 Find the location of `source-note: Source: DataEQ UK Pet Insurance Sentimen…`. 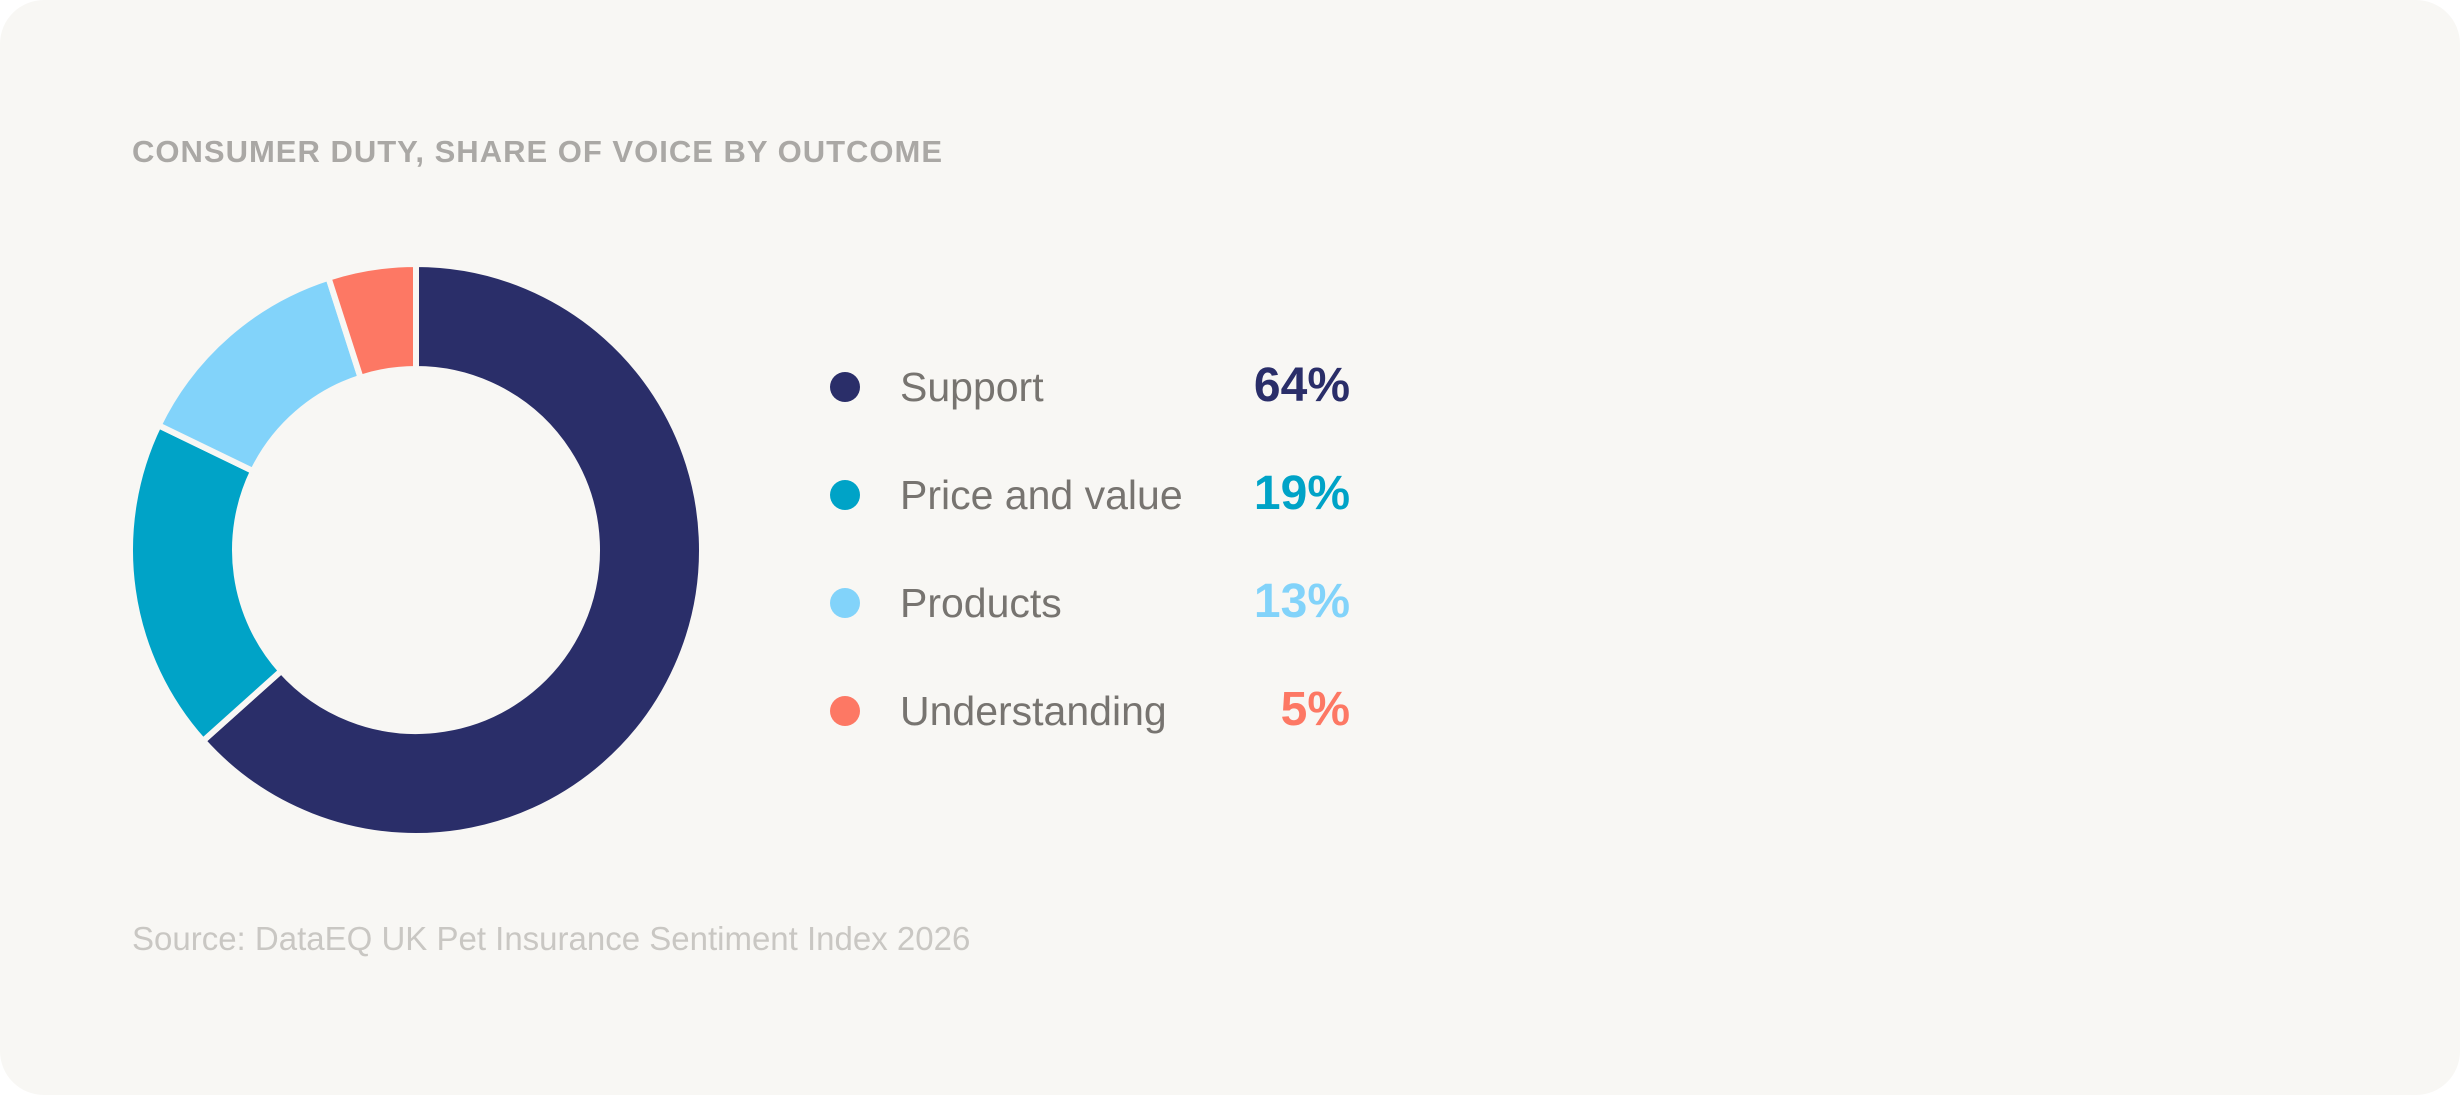

source-note: Source: DataEQ UK Pet Insurance Sentimen… is located at coordinates (551, 938).